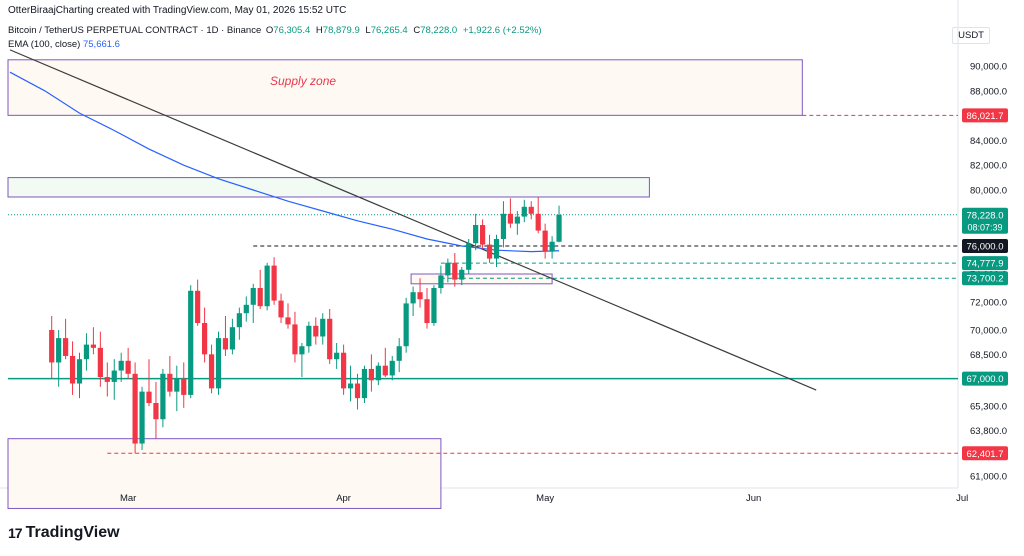 This screenshot has height=556, width=1024. I want to click on y-tick-label-13: 65,300.0, so click(988, 407).